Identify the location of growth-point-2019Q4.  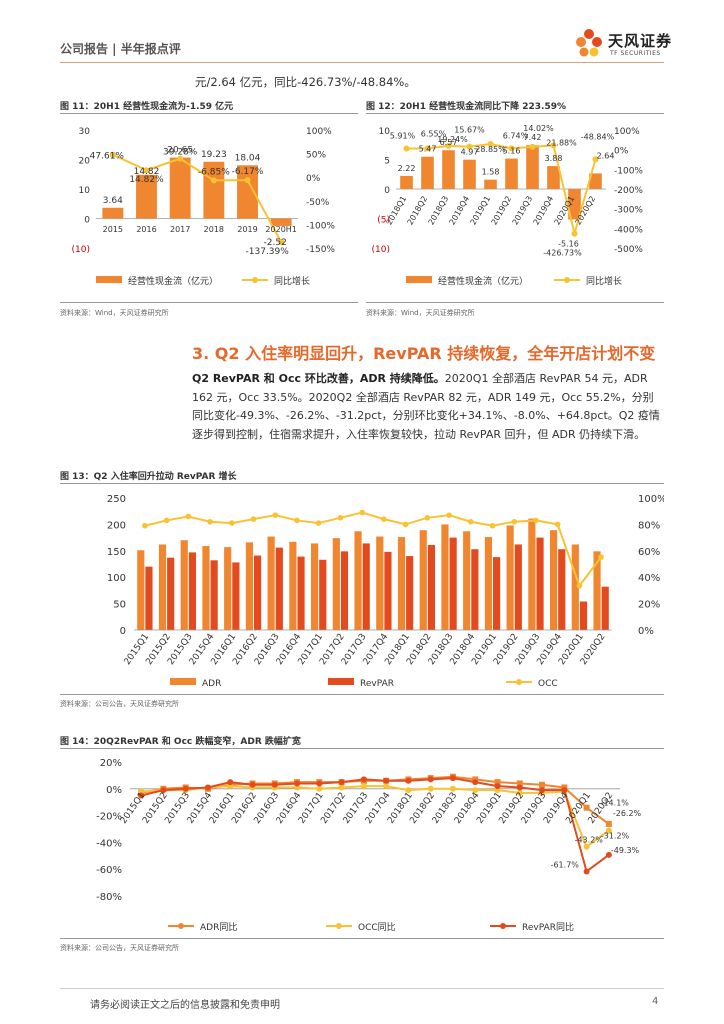
(553, 145).